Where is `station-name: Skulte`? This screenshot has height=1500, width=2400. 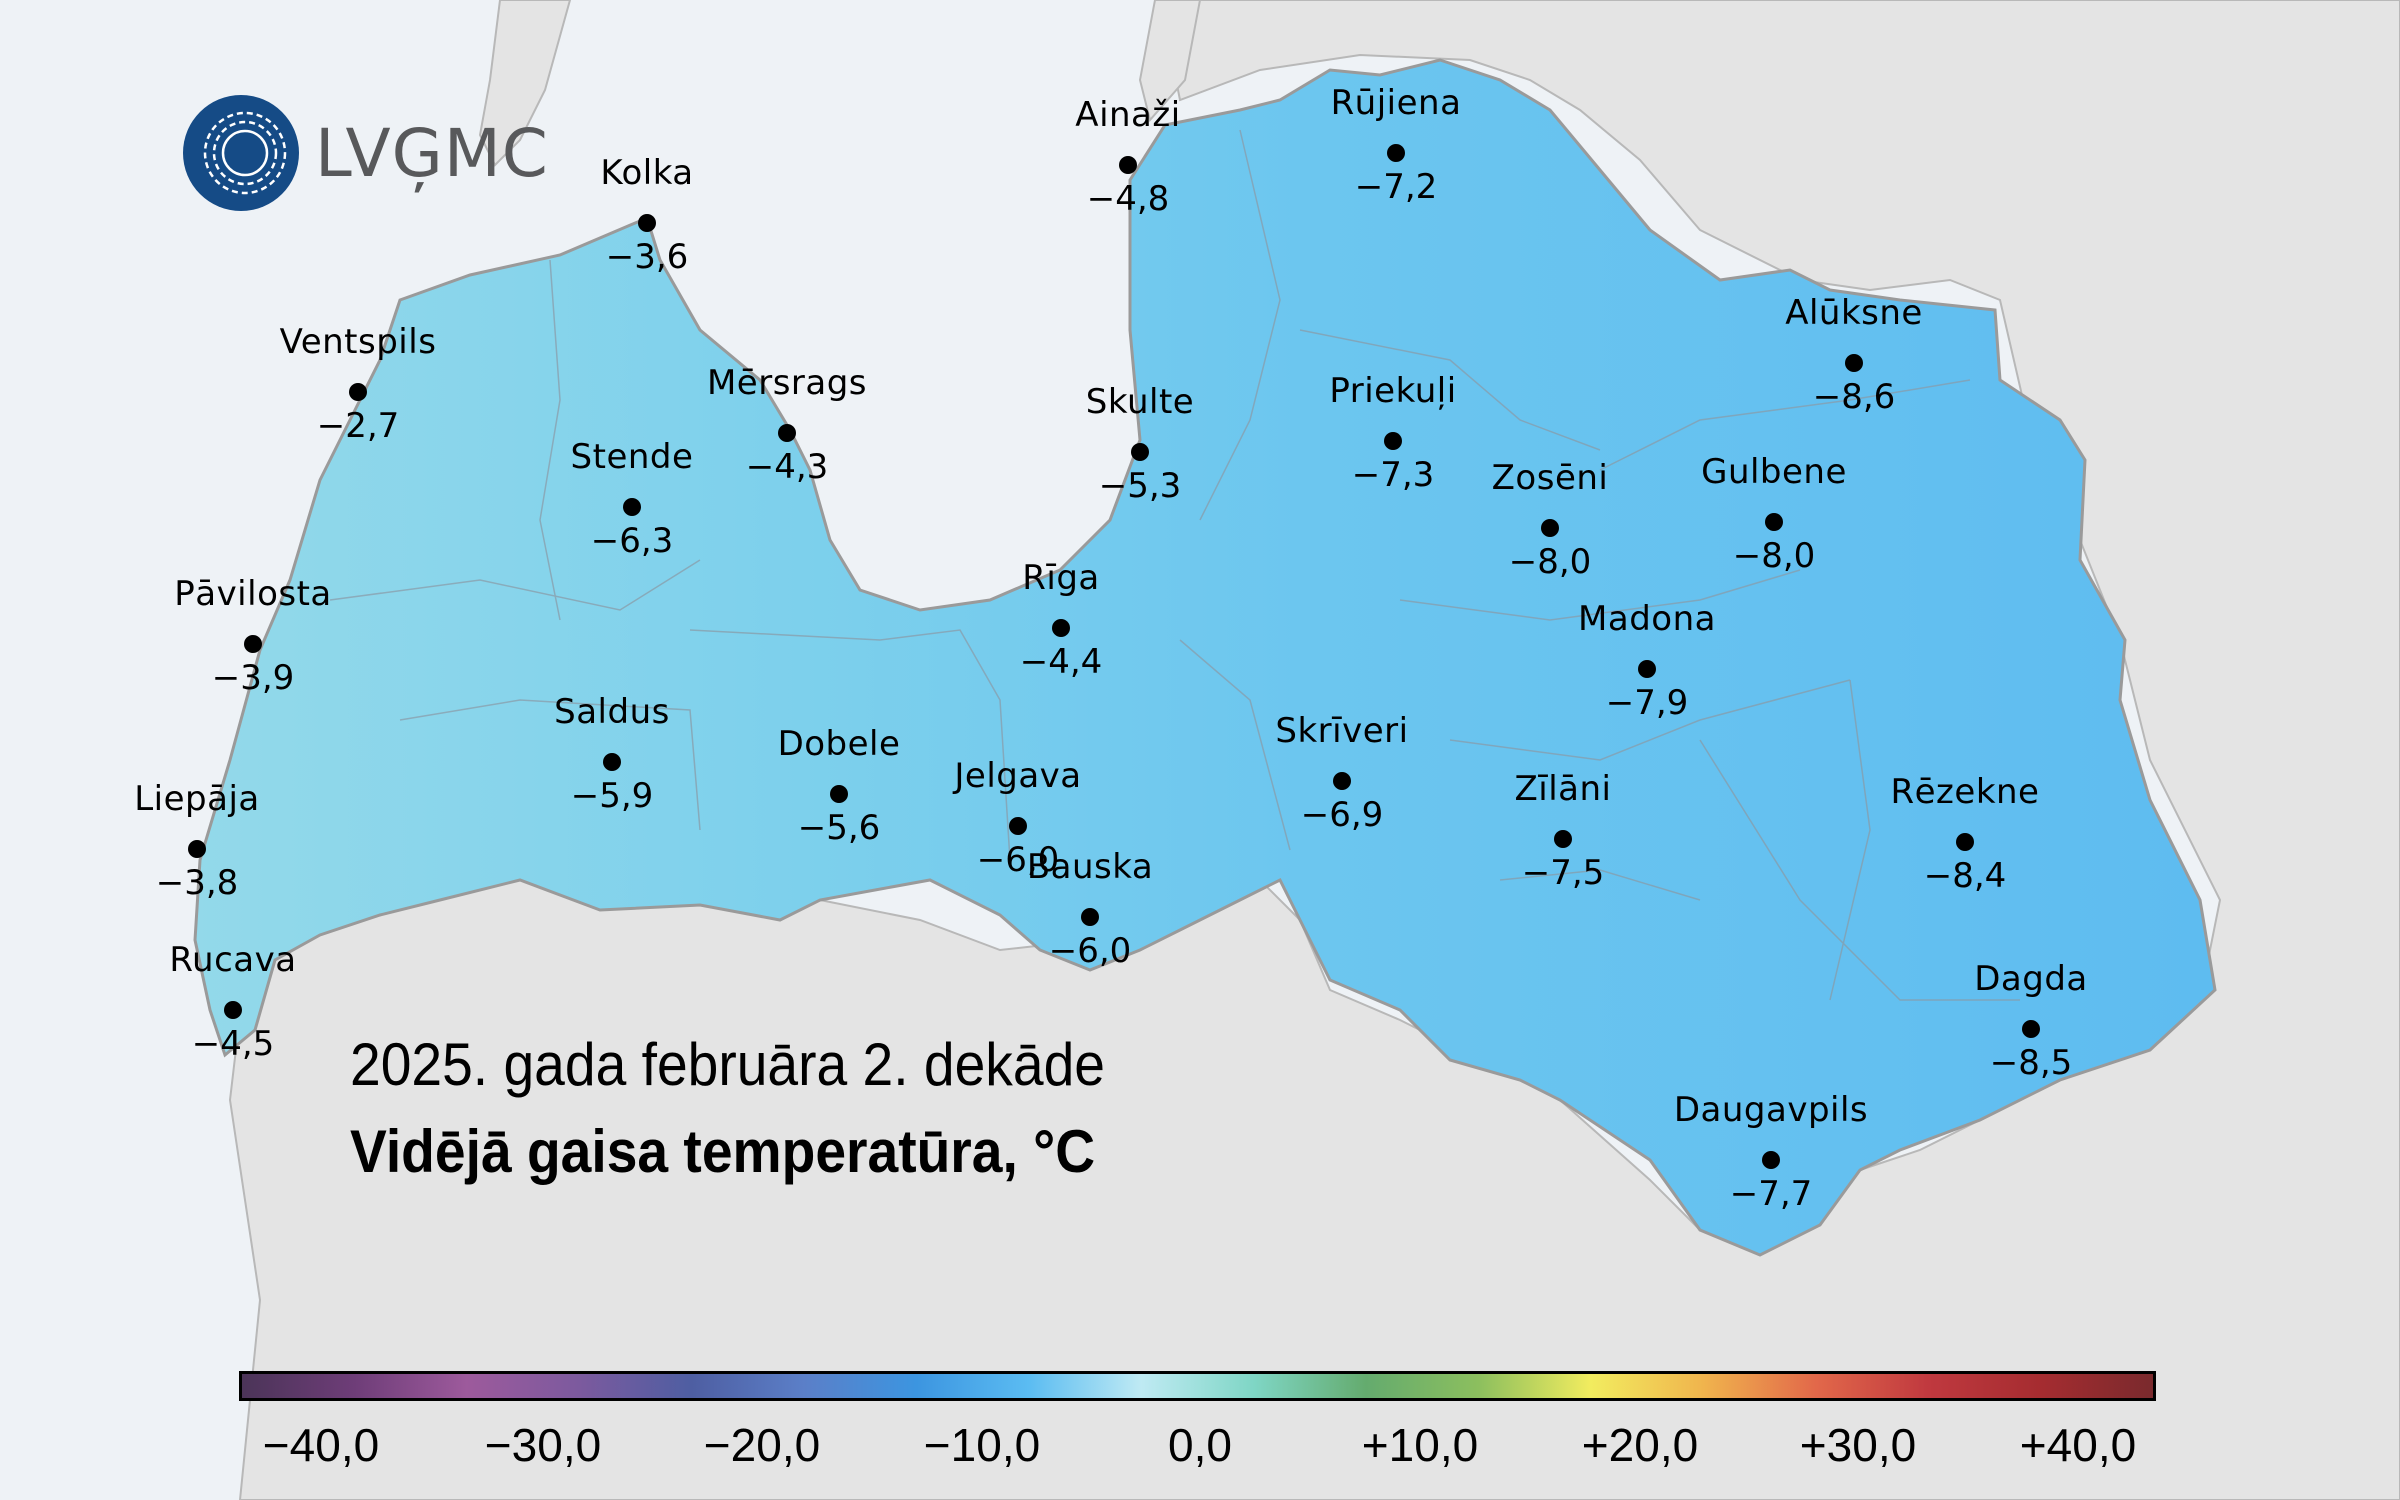 station-name: Skulte is located at coordinates (1140, 402).